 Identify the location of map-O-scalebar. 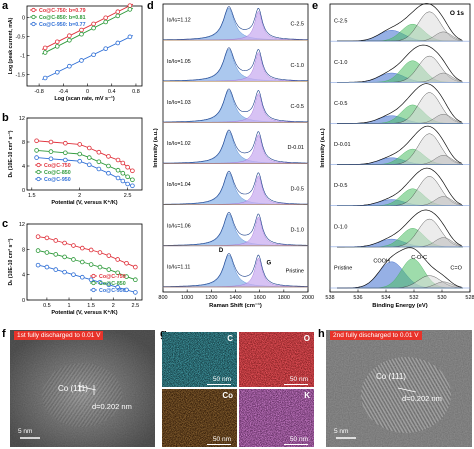
(296, 384).